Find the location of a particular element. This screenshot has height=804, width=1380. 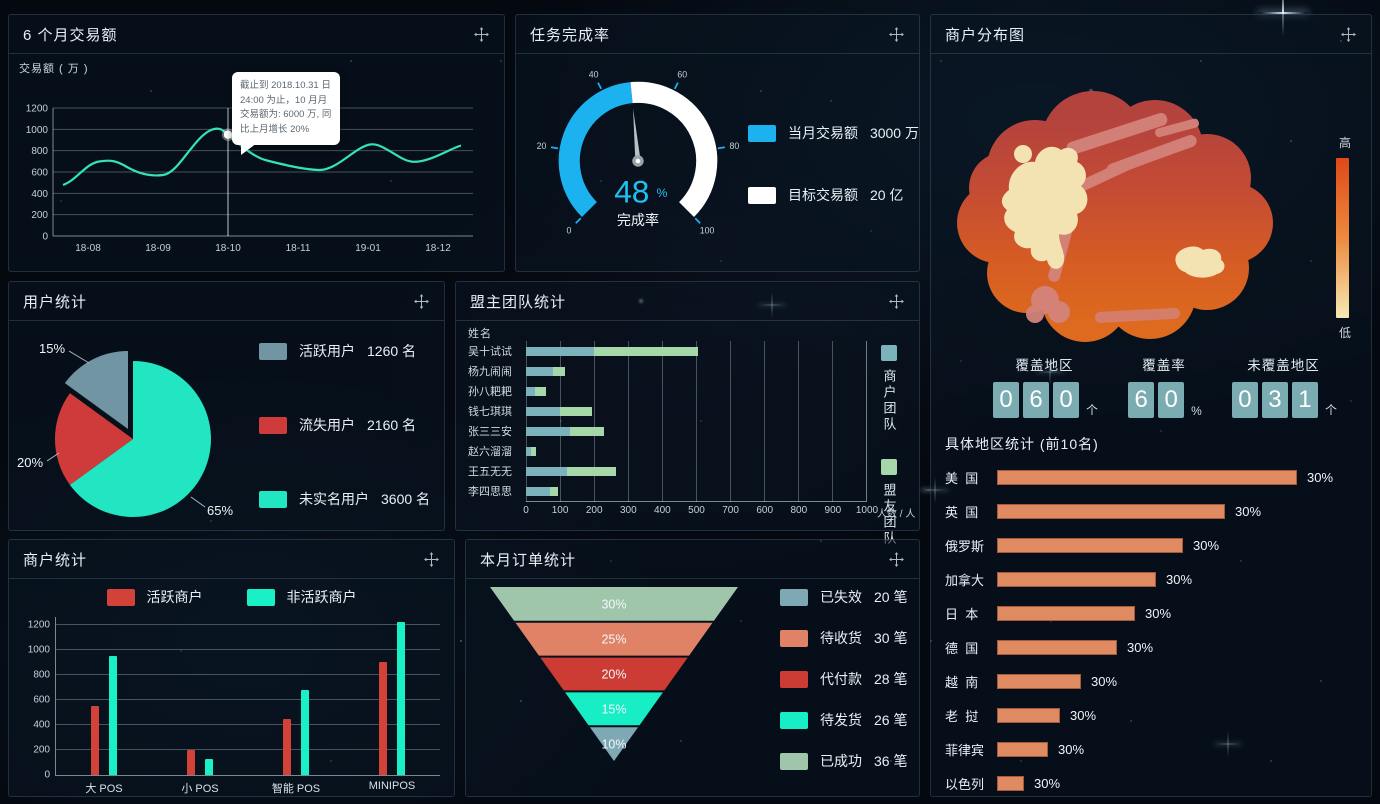

stat-digit: 0 is located at coordinates (1171, 400).